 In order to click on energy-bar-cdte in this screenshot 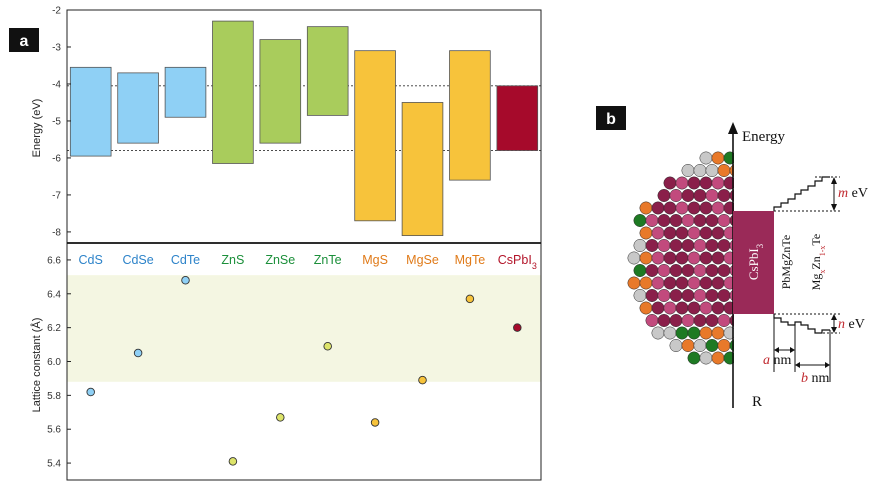, I will do `click(185, 92)`.